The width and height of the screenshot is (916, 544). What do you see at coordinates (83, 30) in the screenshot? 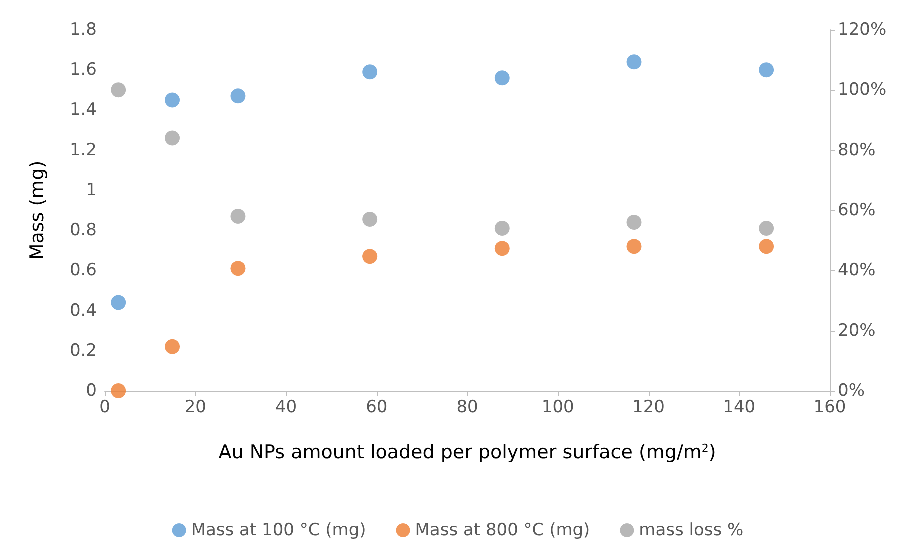
I see `y-tick-label: 1.8` at bounding box center [83, 30].